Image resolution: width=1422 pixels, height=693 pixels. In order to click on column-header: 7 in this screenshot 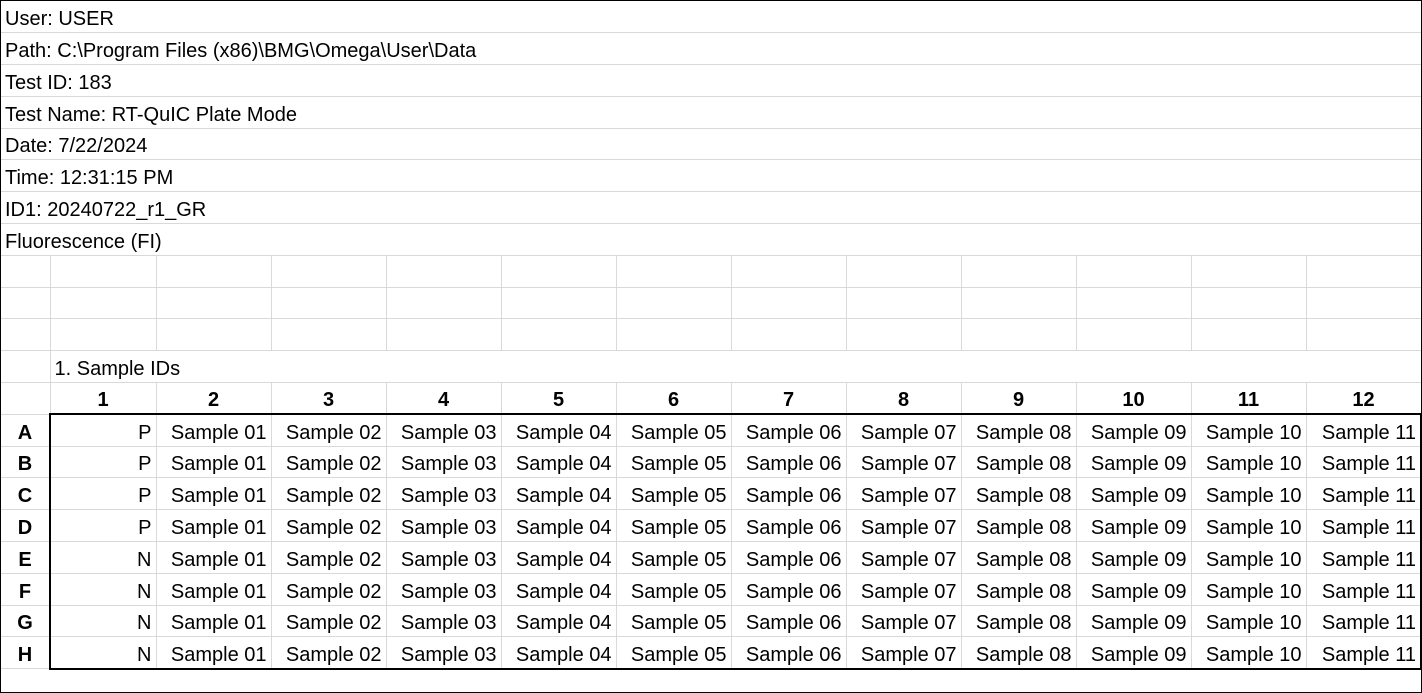, I will do `click(788, 398)`.